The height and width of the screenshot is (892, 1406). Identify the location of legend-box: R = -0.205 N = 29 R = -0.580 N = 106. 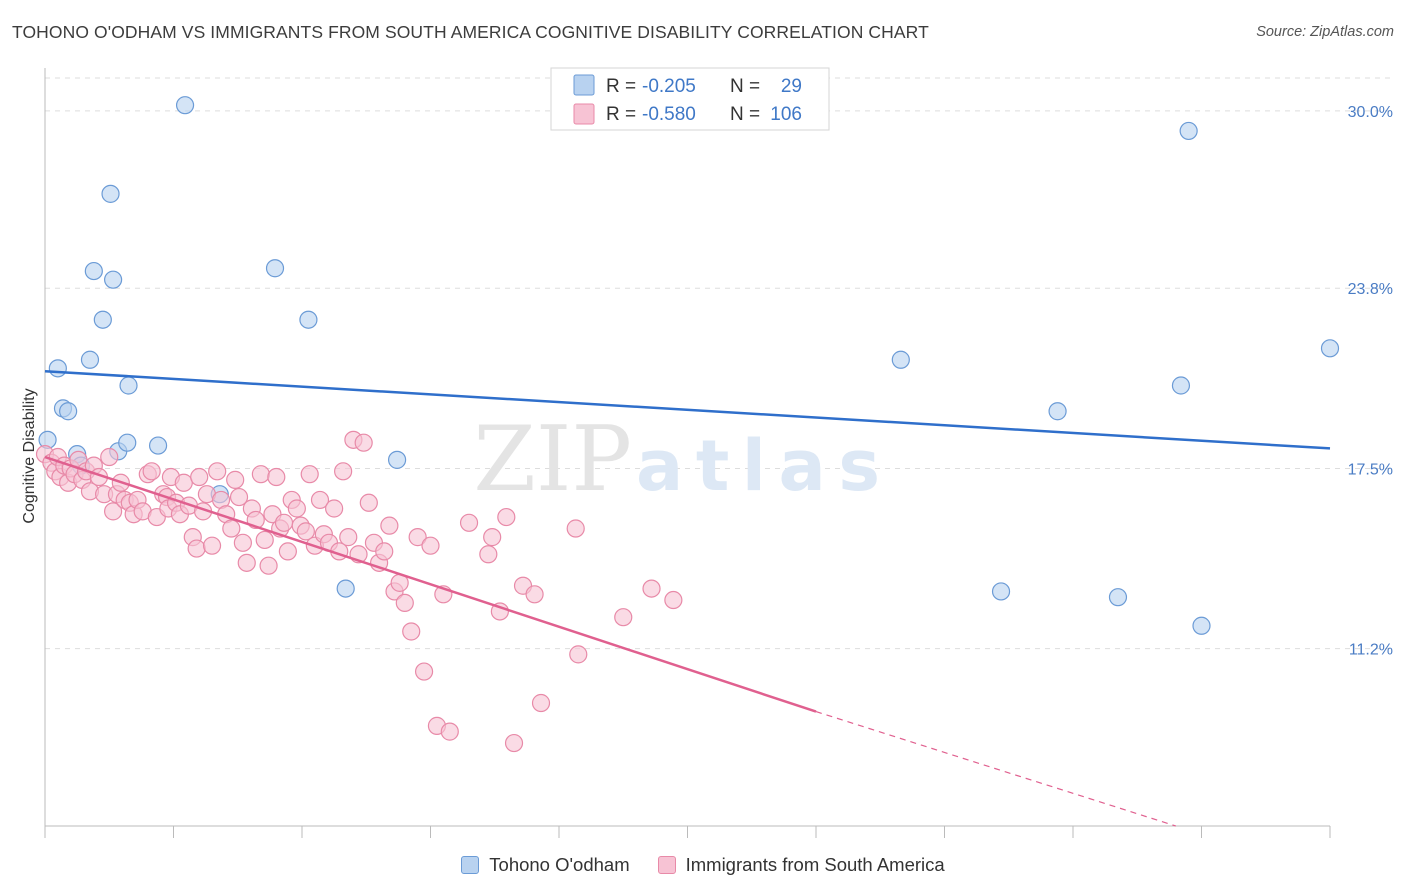
(690, 99).